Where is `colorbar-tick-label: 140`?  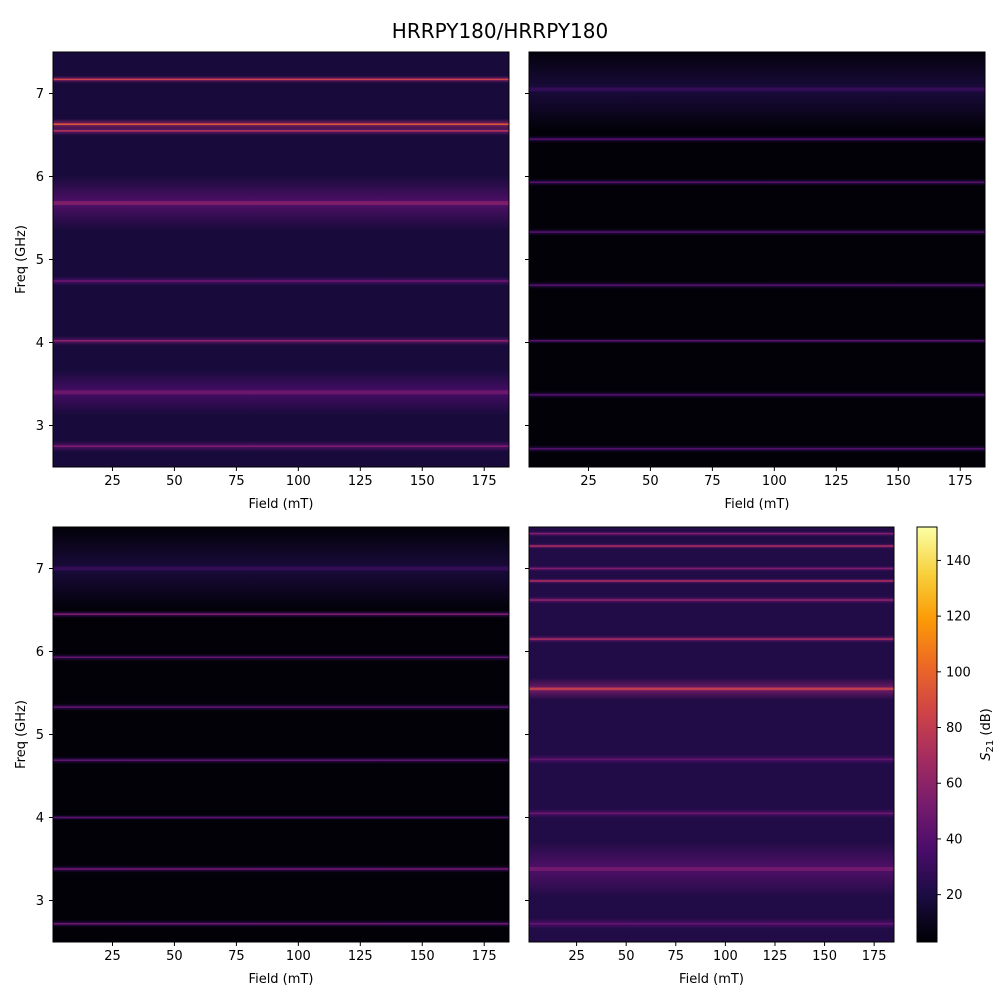 colorbar-tick-label: 140 is located at coordinates (958, 561).